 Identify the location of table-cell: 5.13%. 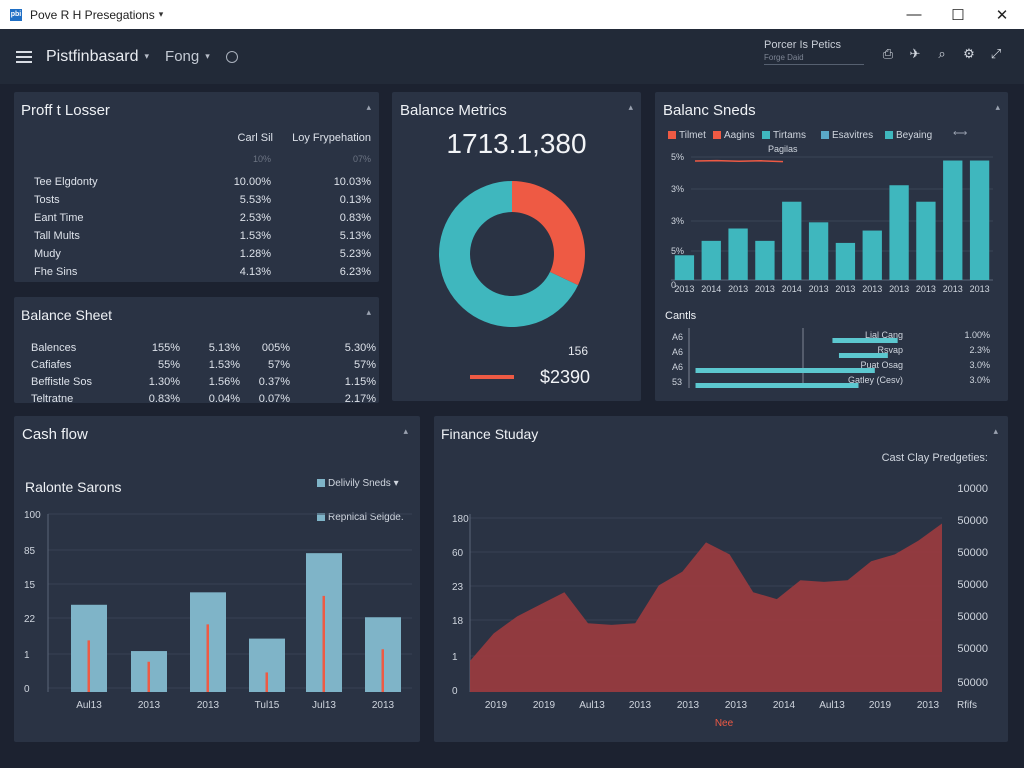
(355, 236).